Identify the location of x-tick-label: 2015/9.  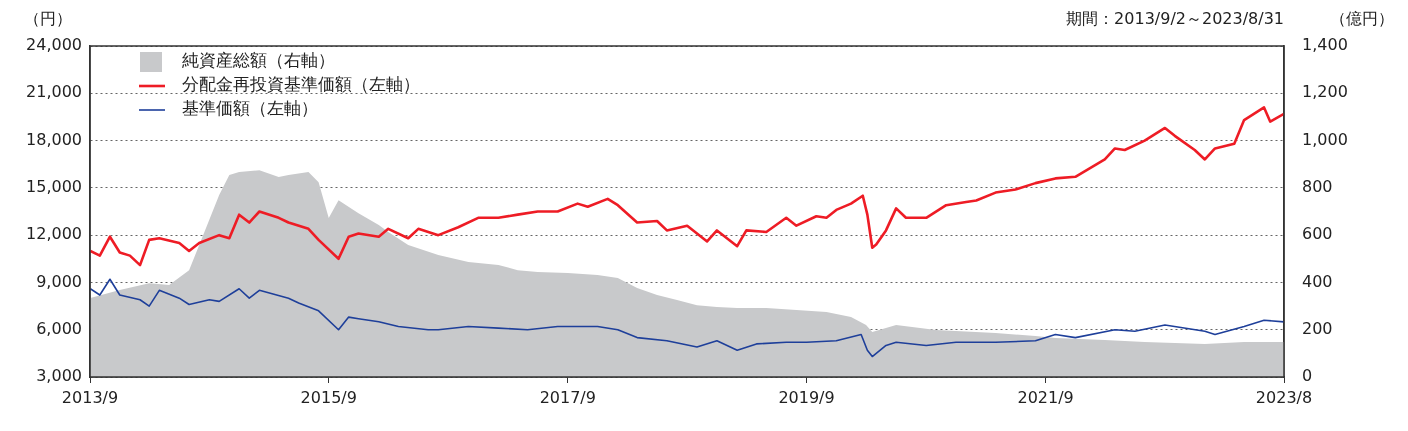
(328, 397).